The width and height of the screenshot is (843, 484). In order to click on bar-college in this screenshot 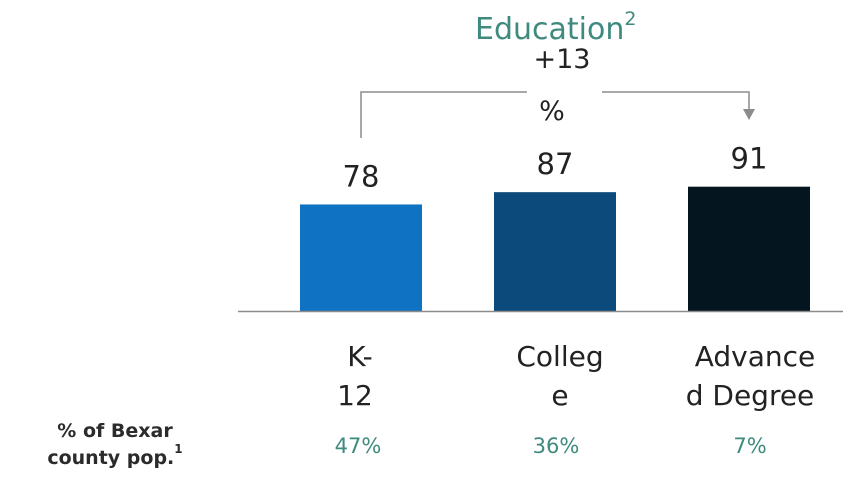, I will do `click(555, 251)`.